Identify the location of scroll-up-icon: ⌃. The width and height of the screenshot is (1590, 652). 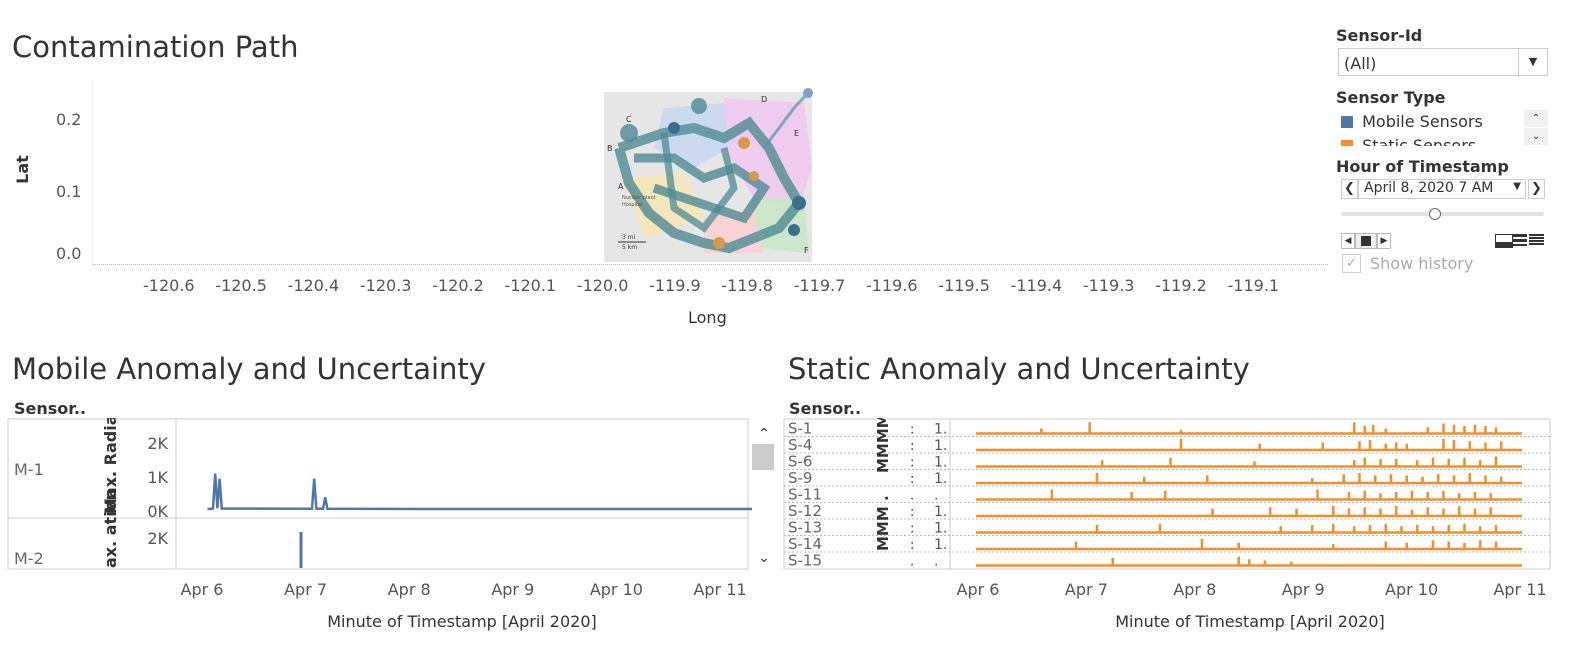
(1536, 118).